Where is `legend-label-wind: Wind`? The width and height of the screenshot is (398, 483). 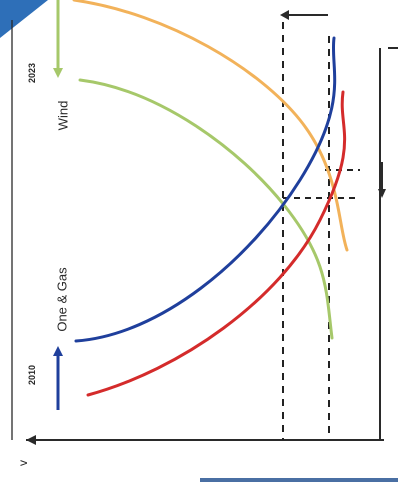
legend-label-wind: Wind is located at coordinates (63, 115).